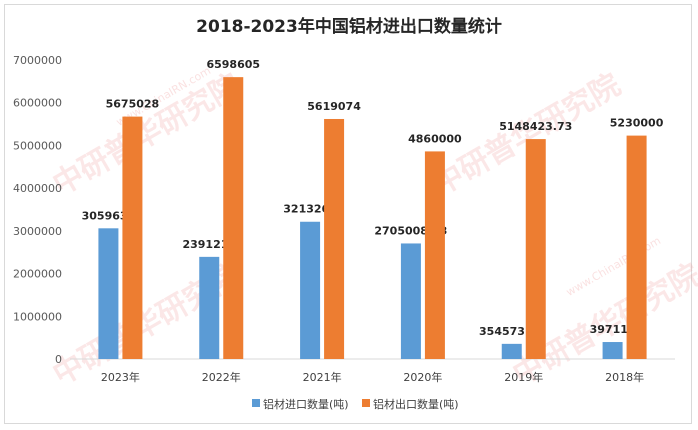 The width and height of the screenshot is (698, 430). Describe the element at coordinates (637, 123) in the screenshot. I see `data-label: 5230000` at that location.